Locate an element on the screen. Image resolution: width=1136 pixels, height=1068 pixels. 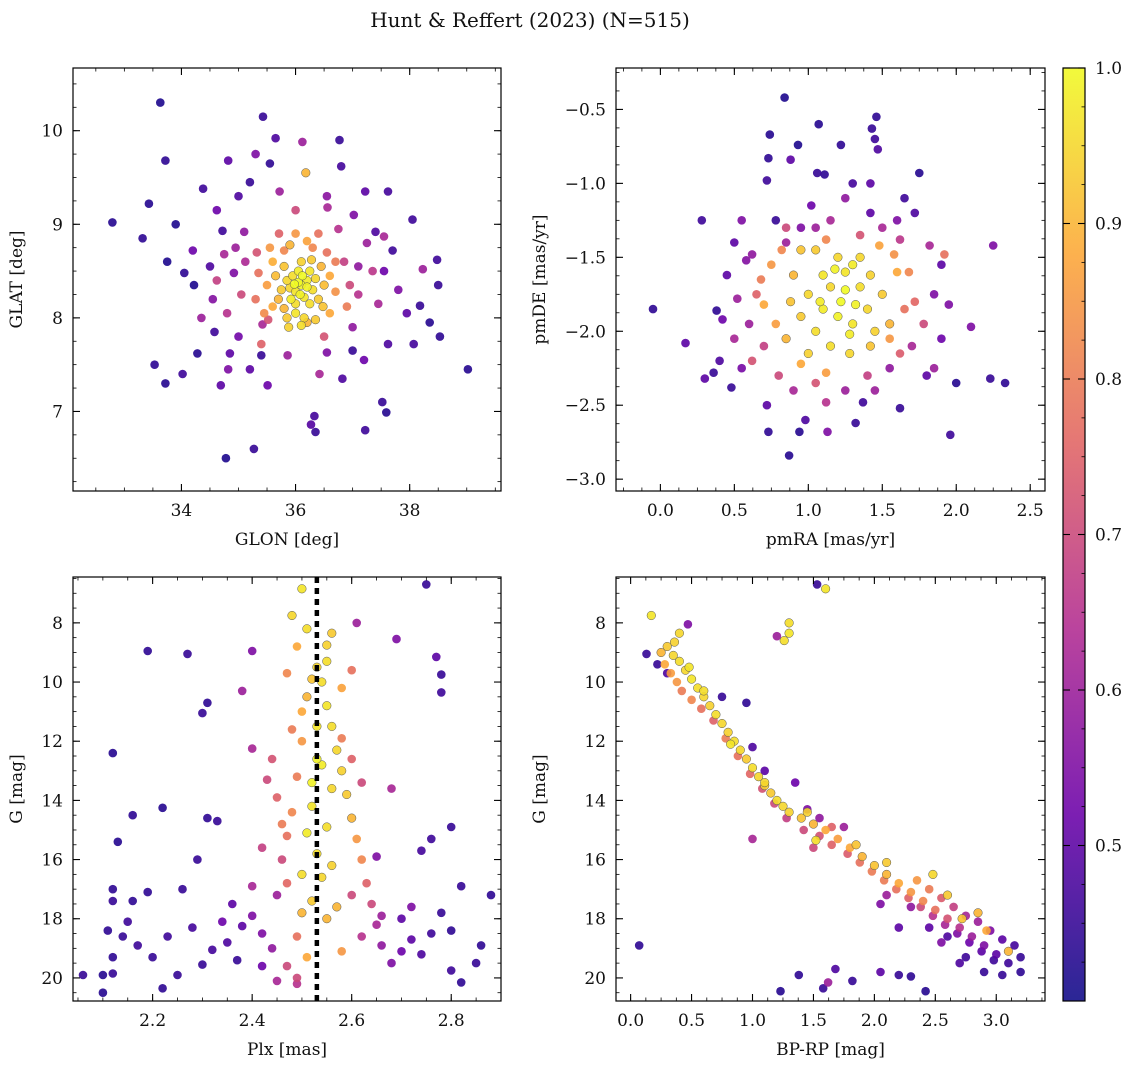
x-axis-label: pmRA [mas/yr] is located at coordinates (830, 540).